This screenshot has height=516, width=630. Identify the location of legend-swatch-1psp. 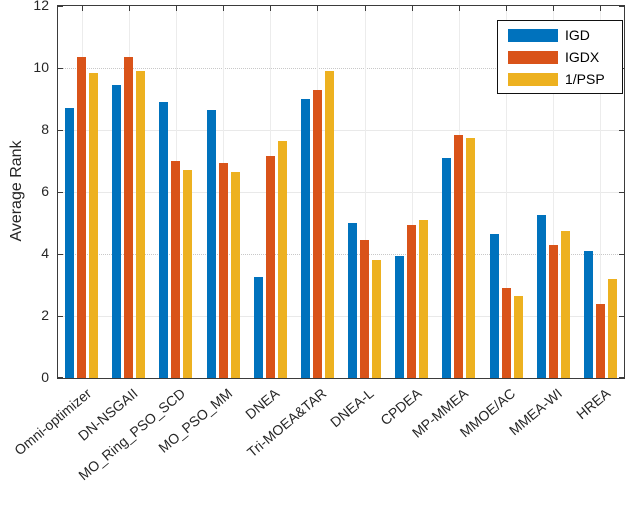
(533, 79).